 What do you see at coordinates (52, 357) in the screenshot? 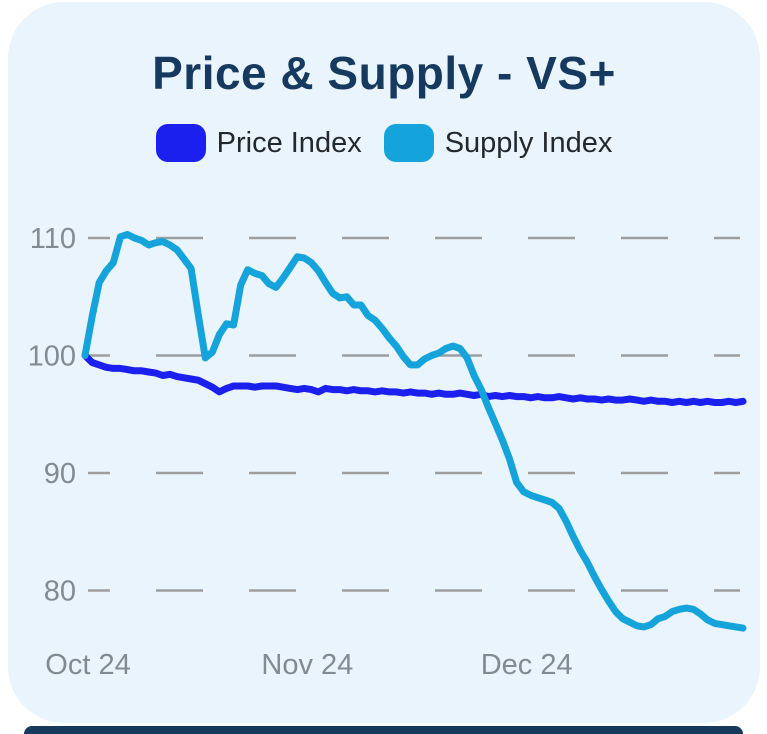
I see `y-axis-tick-label: 100` at bounding box center [52, 357].